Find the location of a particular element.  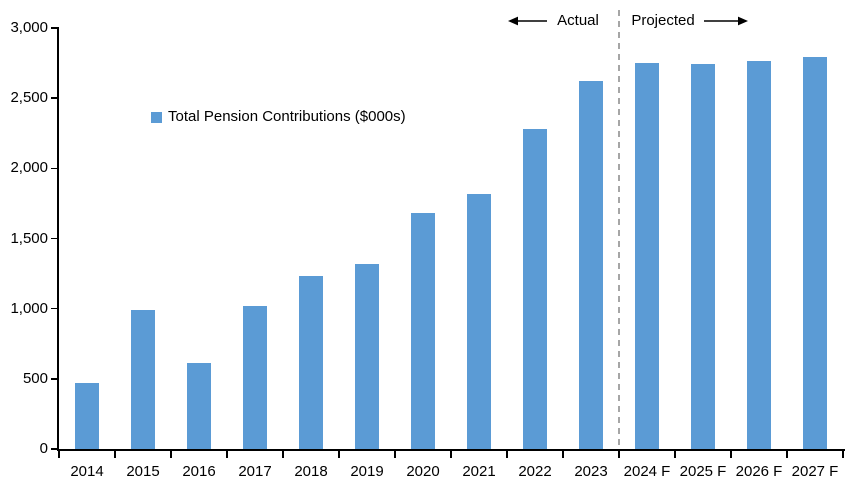

x-tick-label: 2017 is located at coordinates (255, 471).